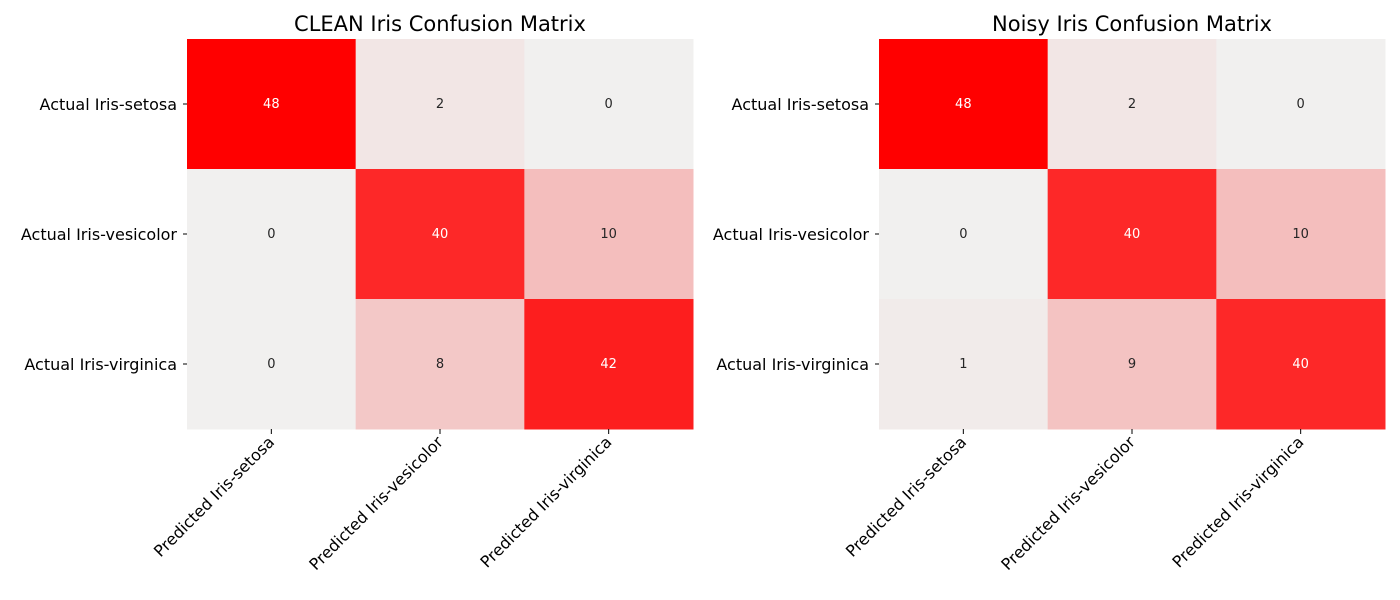 The height and width of the screenshot is (600, 1400). I want to click on clean-matrix-title: CLEAN Iris Confusion Matrix, so click(440, 24).